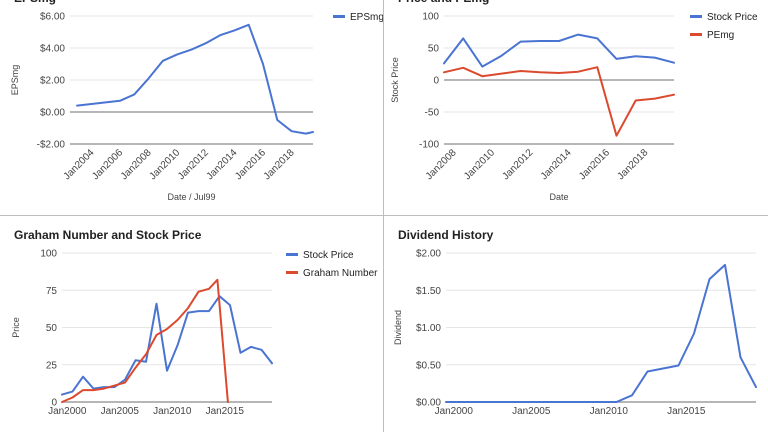 This screenshot has width=768, height=432. What do you see at coordinates (366, 17) in the screenshot?
I see `legend-label: EPSmg` at bounding box center [366, 17].